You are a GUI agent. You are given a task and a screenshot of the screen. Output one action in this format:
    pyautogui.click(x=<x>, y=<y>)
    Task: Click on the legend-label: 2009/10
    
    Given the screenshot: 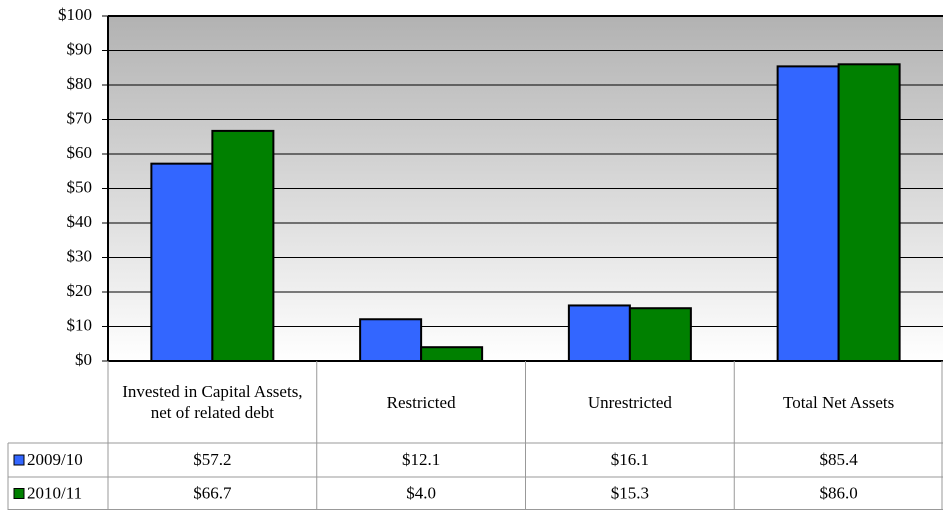 What is the action you would take?
    pyautogui.click(x=55, y=459)
    